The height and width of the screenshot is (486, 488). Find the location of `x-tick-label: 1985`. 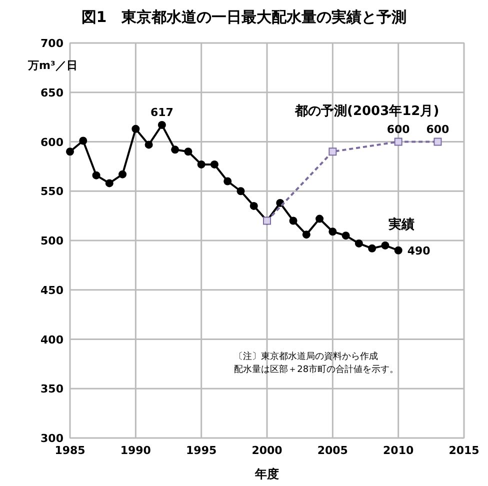

x-tick-label: 1985 is located at coordinates (70, 450).